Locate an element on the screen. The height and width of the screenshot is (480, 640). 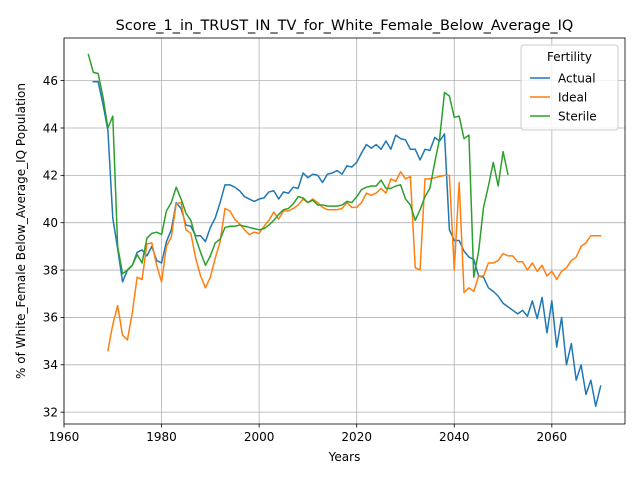
x-tick-label: 2000 is located at coordinates (259, 437).